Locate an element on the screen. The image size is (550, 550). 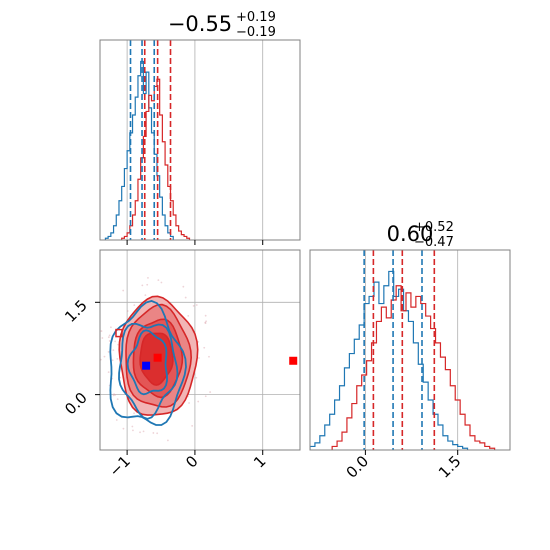
hist-param1-blue is located at coordinates (139, 150).